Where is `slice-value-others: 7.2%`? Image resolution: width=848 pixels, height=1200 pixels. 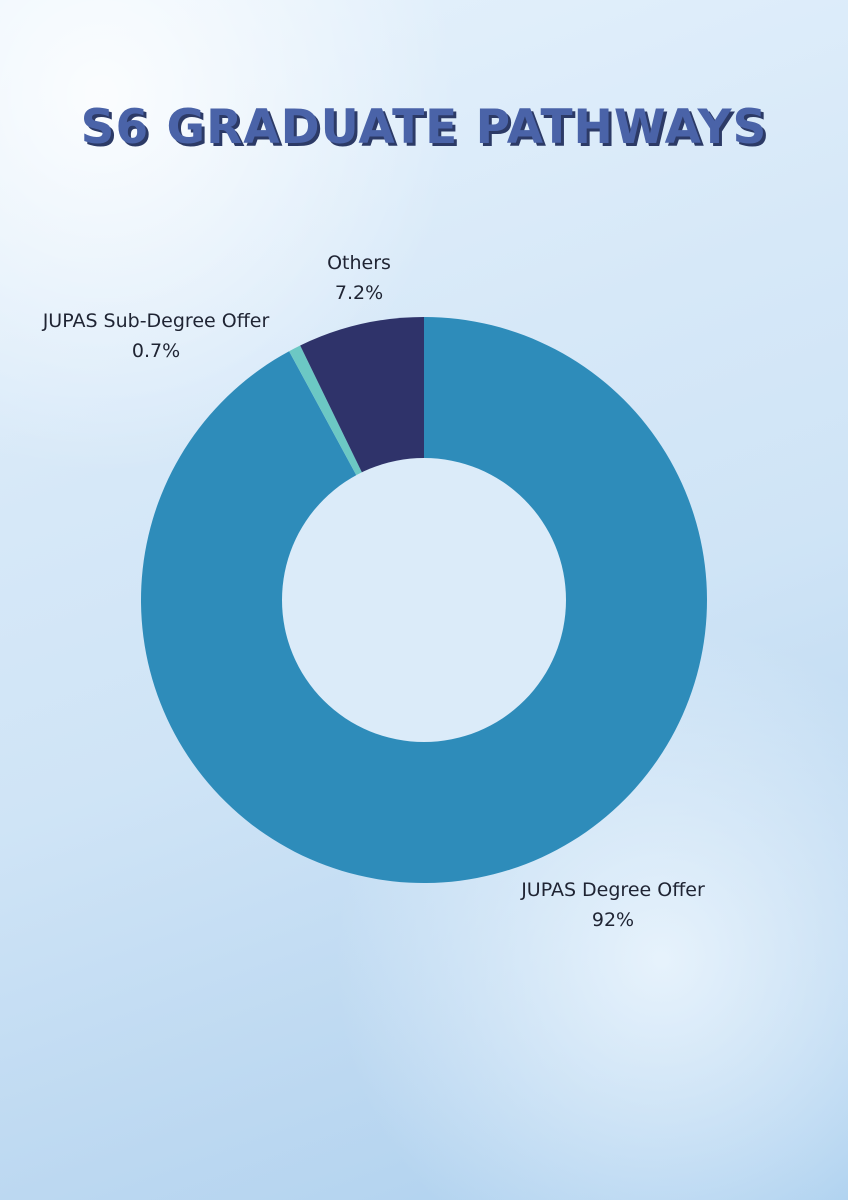
slice-value-others: 7.2% is located at coordinates (359, 293).